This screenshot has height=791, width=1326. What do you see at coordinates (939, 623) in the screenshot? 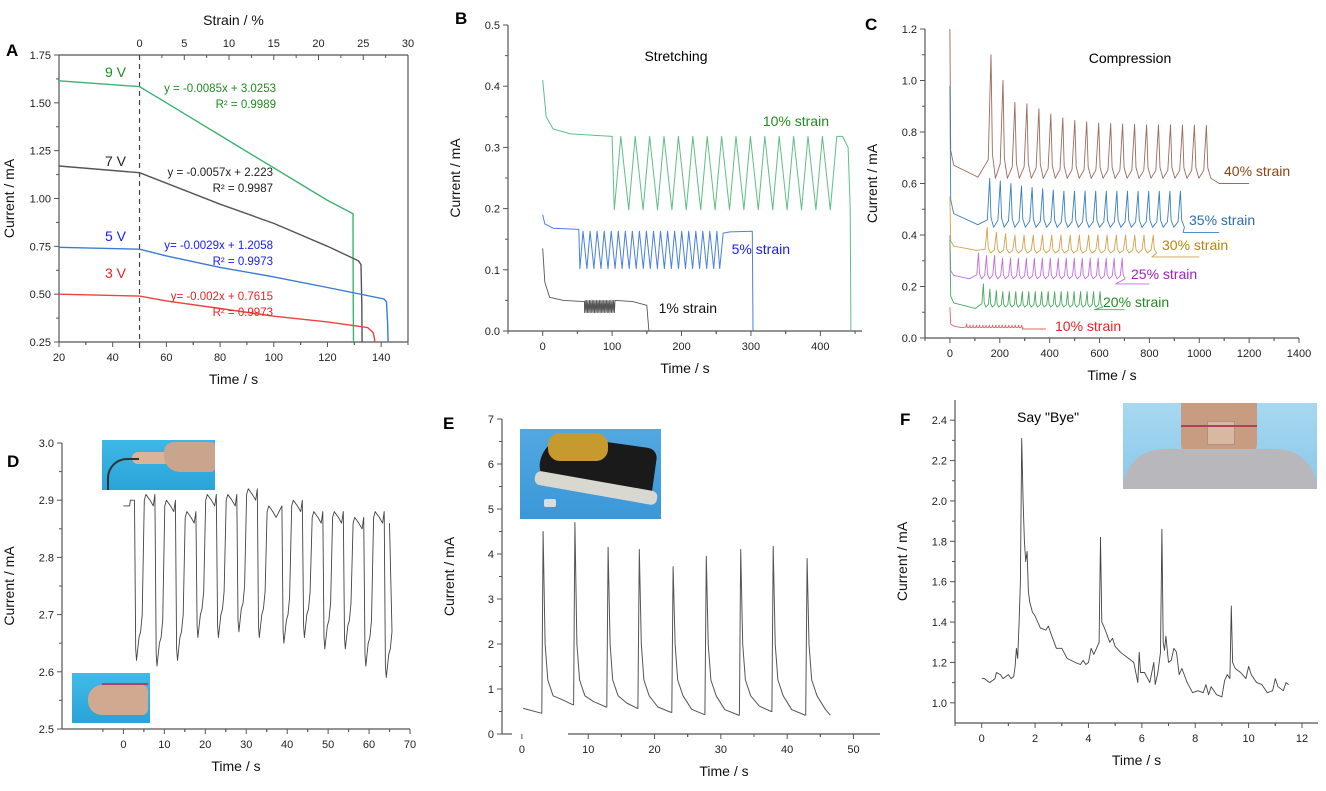
I see `y-tick-label: 1.4` at bounding box center [939, 623].